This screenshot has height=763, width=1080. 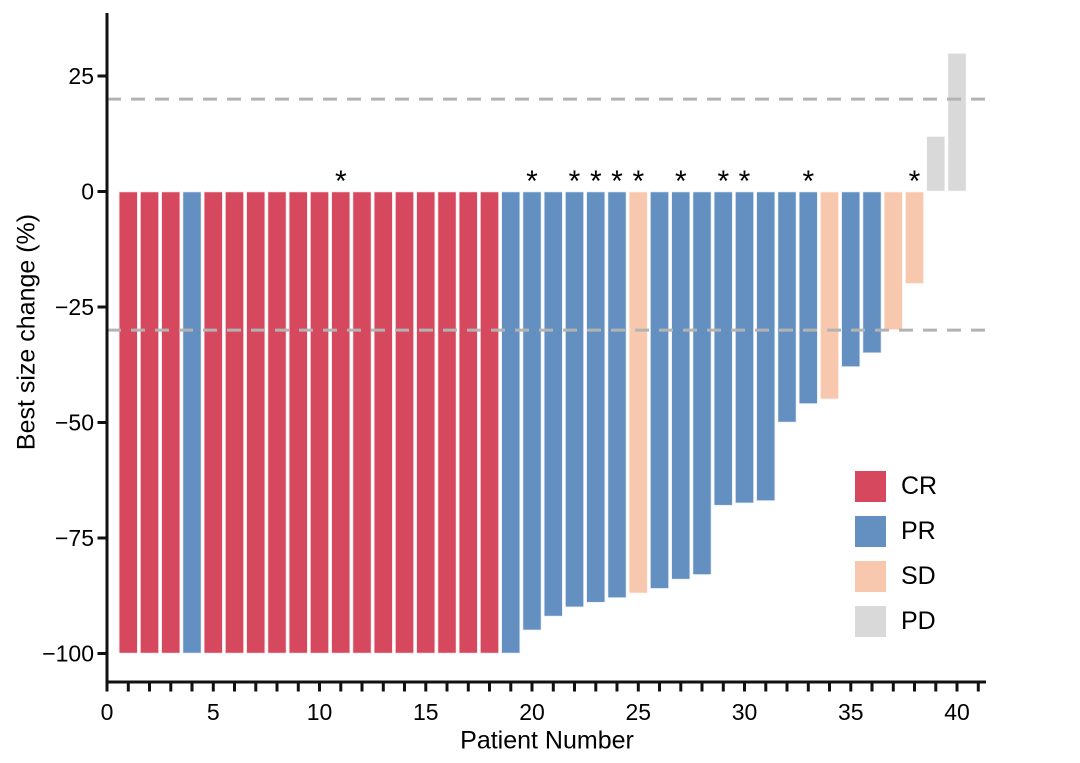 What do you see at coordinates (957, 712) in the screenshot?
I see `x-tick-label-40: 40` at bounding box center [957, 712].